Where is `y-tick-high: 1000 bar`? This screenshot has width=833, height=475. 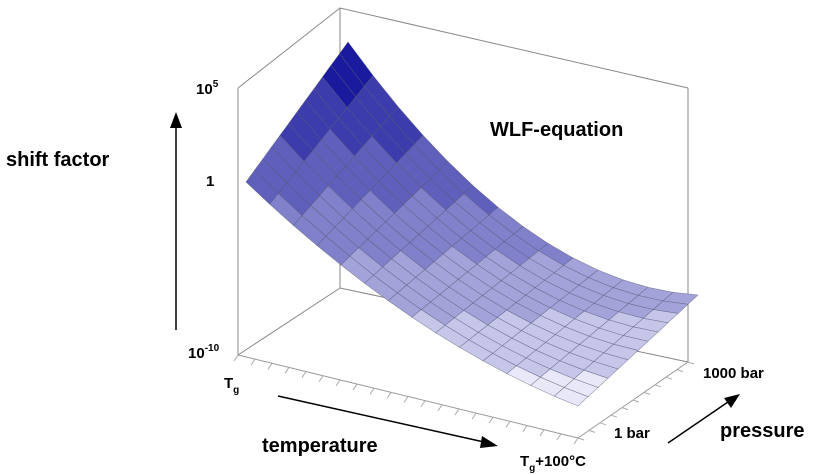 y-tick-high: 1000 bar is located at coordinates (733, 373).